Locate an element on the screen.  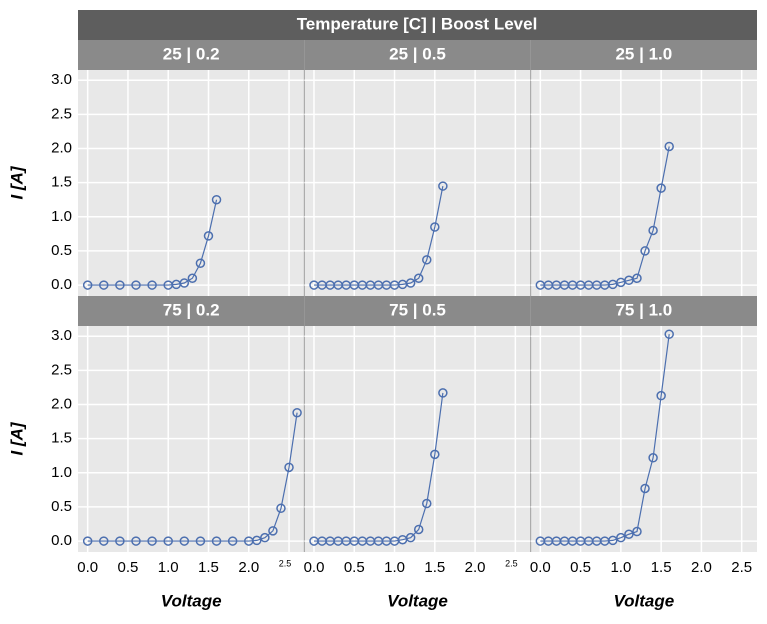
y-tick-label: 1.0 is located at coordinates (61, 472).